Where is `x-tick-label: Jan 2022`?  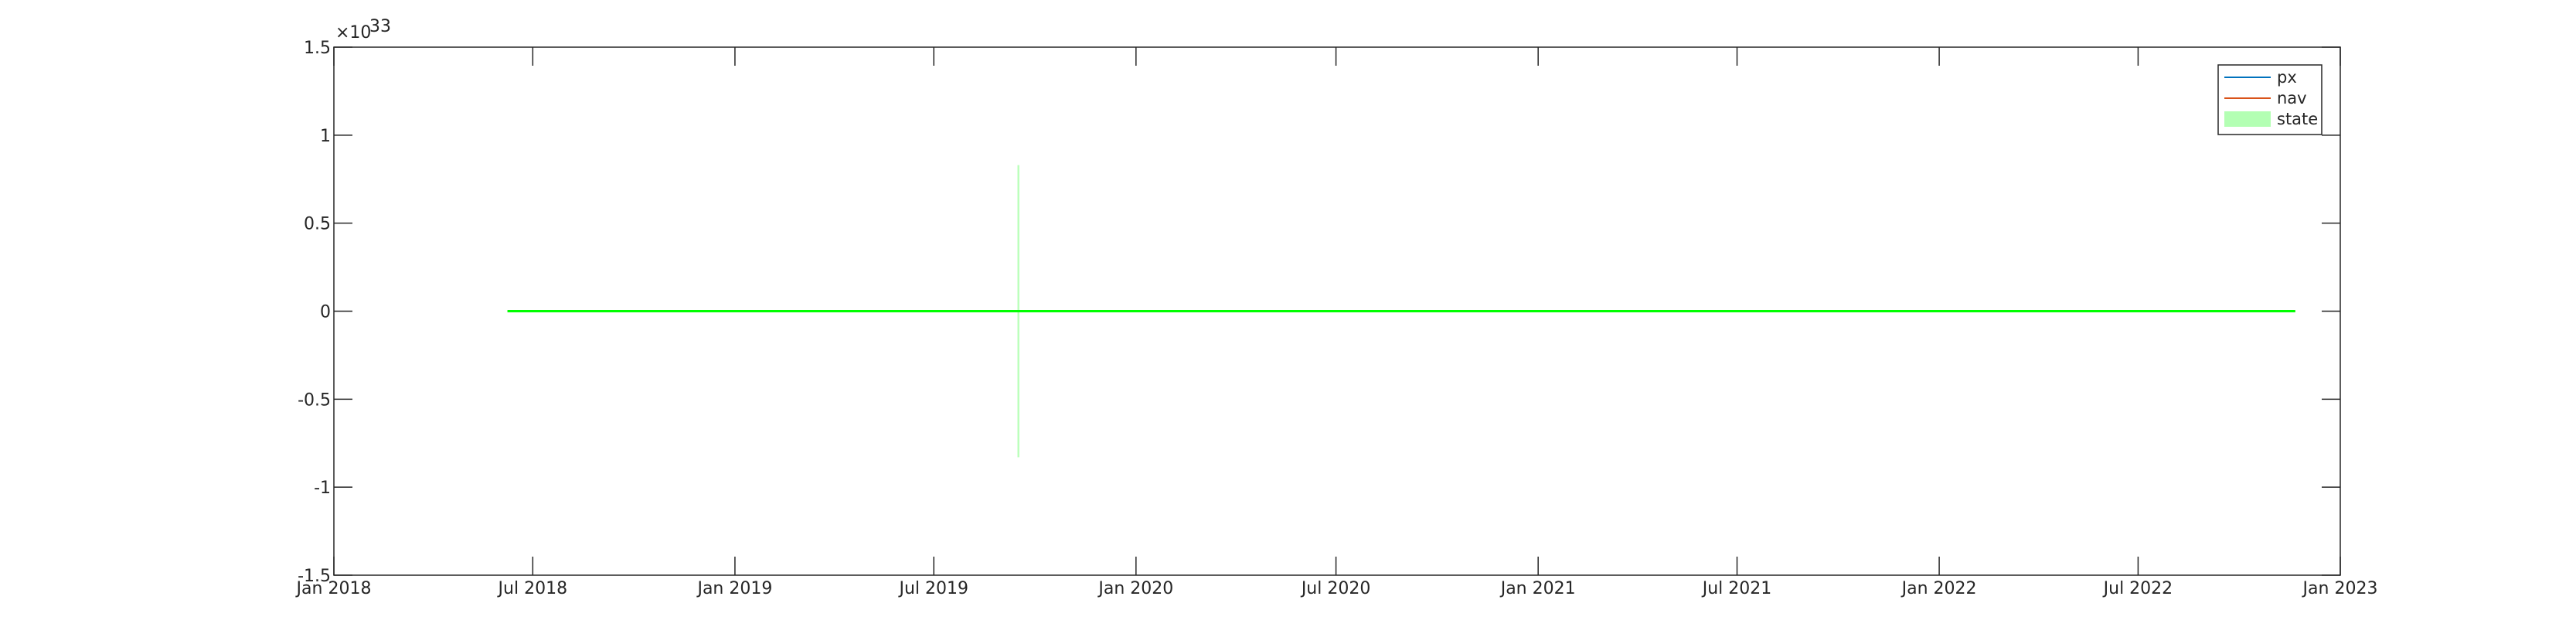
x-tick-label: Jan 2022 is located at coordinates (1939, 588).